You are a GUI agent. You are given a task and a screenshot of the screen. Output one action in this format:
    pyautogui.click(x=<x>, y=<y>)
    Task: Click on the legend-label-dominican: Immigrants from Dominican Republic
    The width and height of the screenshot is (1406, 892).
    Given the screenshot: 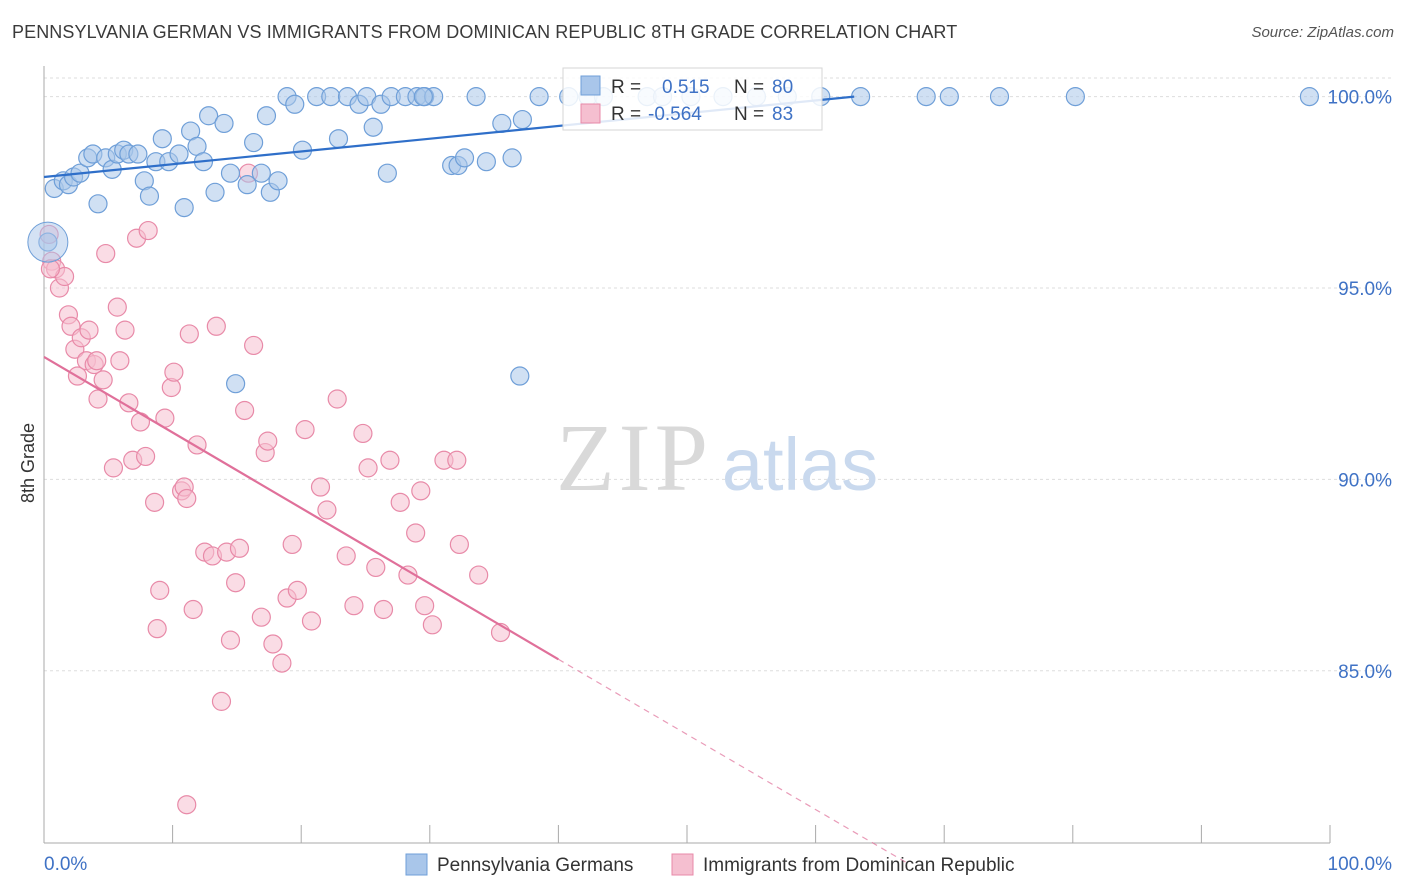 What is the action you would take?
    pyautogui.click(x=859, y=865)
    